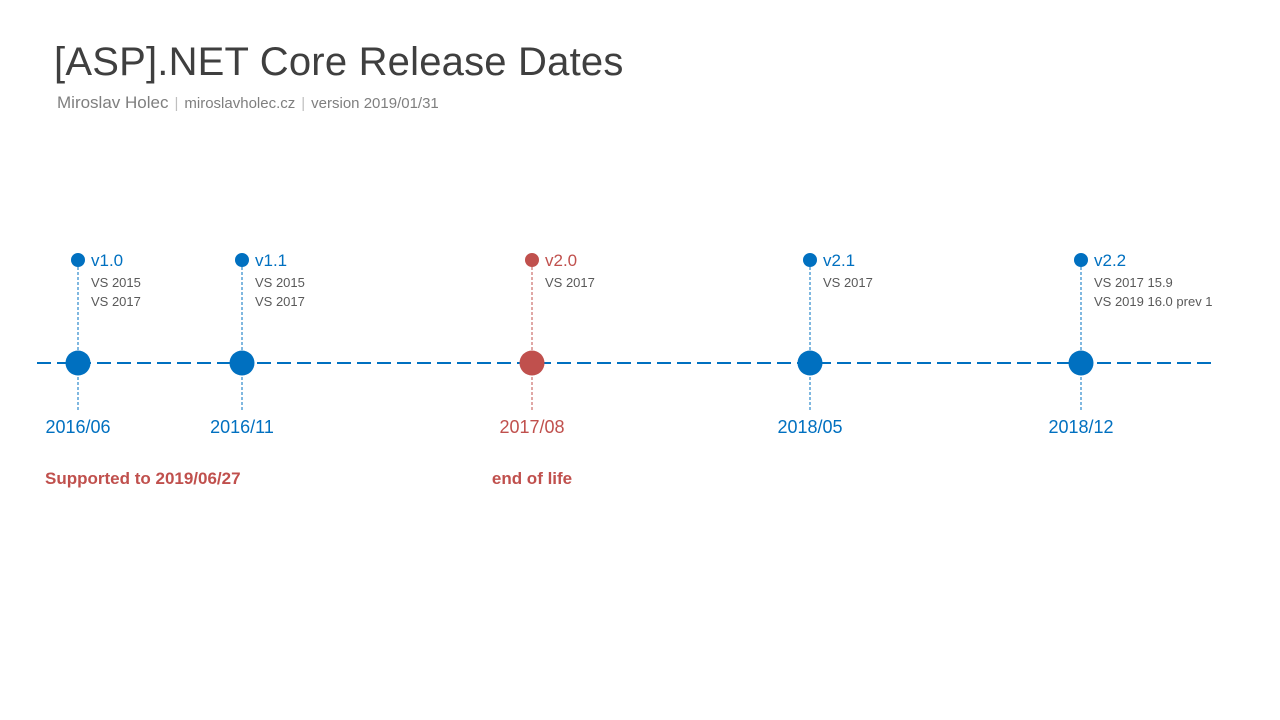 Image resolution: width=1280 pixels, height=720 pixels. What do you see at coordinates (1110, 260) in the screenshot?
I see `release-version-label: v2.2` at bounding box center [1110, 260].